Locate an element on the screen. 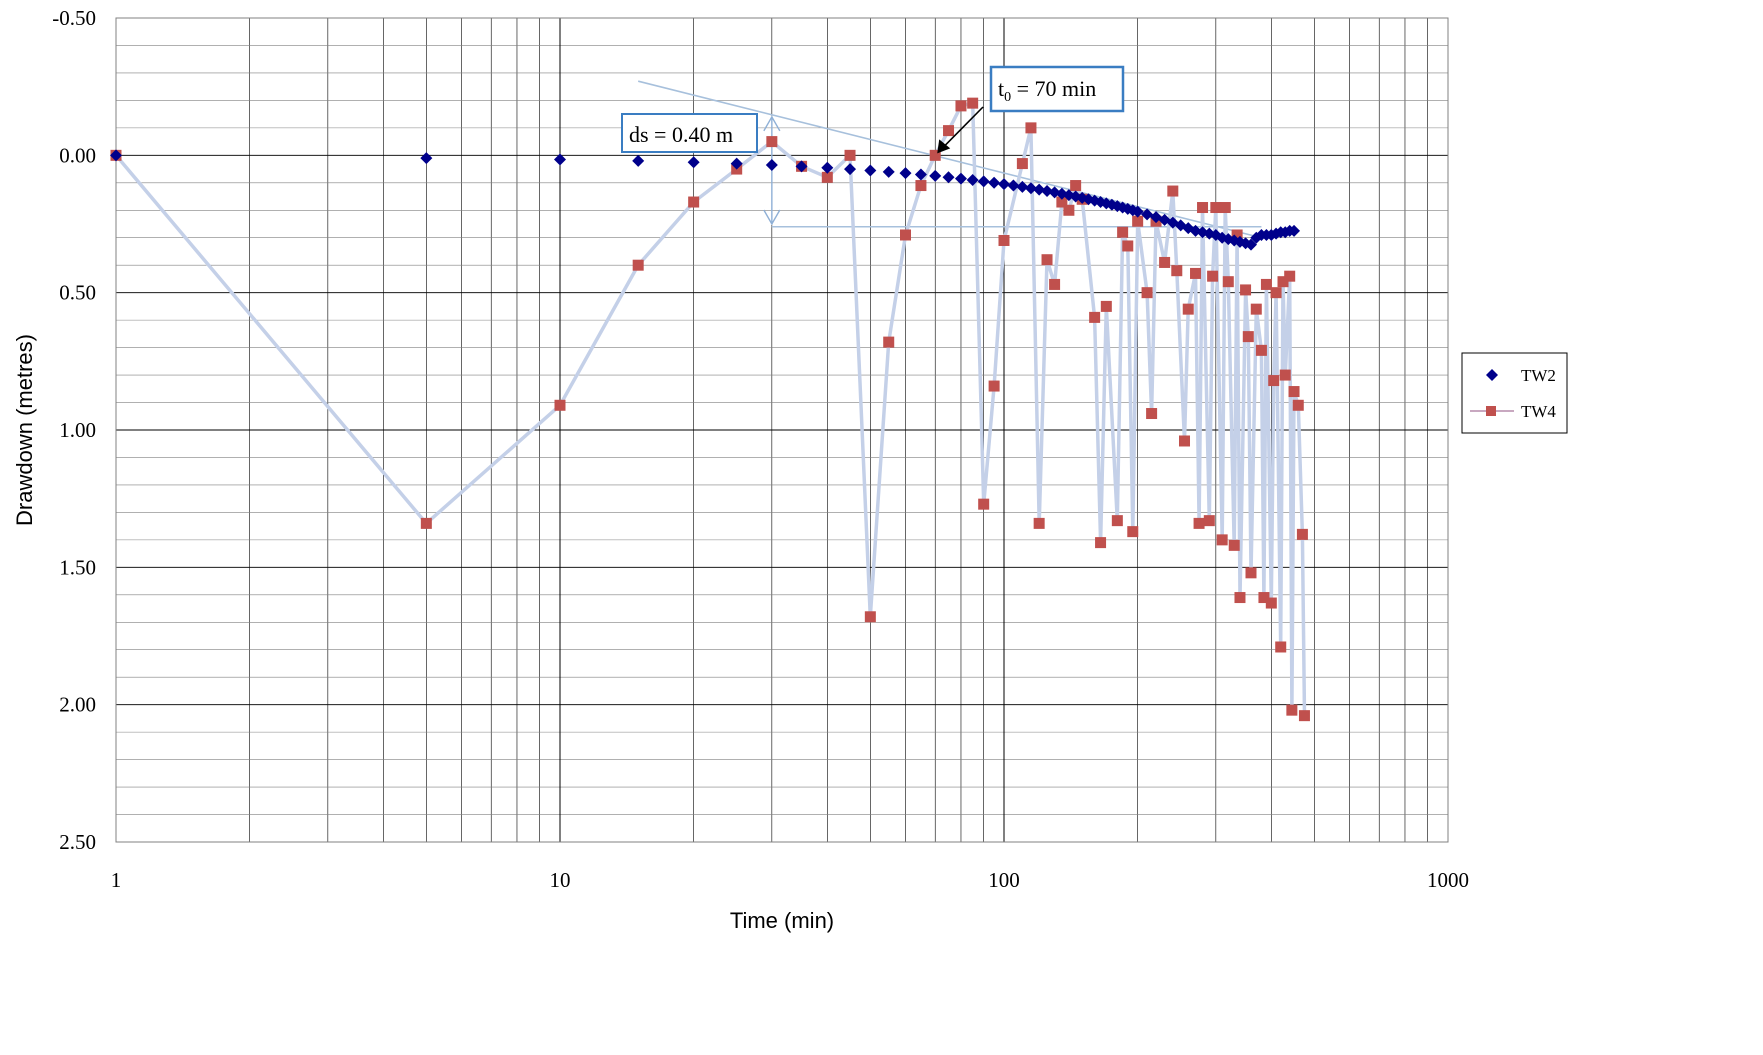 This screenshot has height=1055, width=1763. y-tick-label: 1.00 is located at coordinates (77, 430).